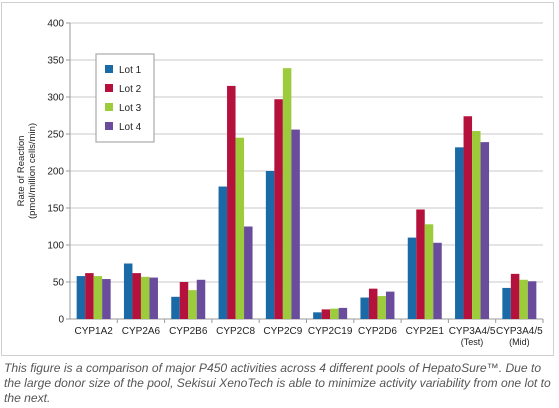  I want to click on y-tick-label: 350, so click(55, 61).